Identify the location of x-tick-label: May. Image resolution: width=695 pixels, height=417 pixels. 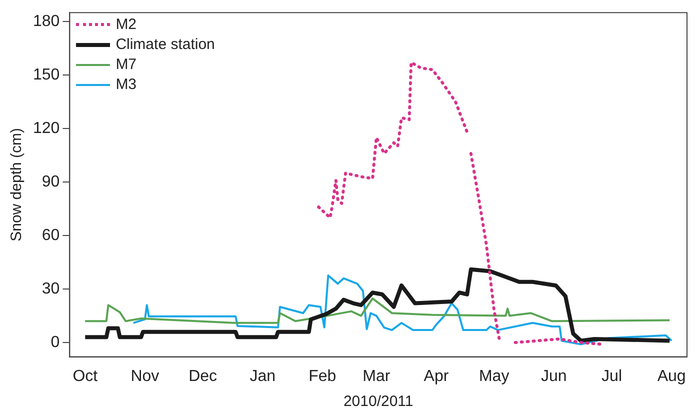
(494, 376).